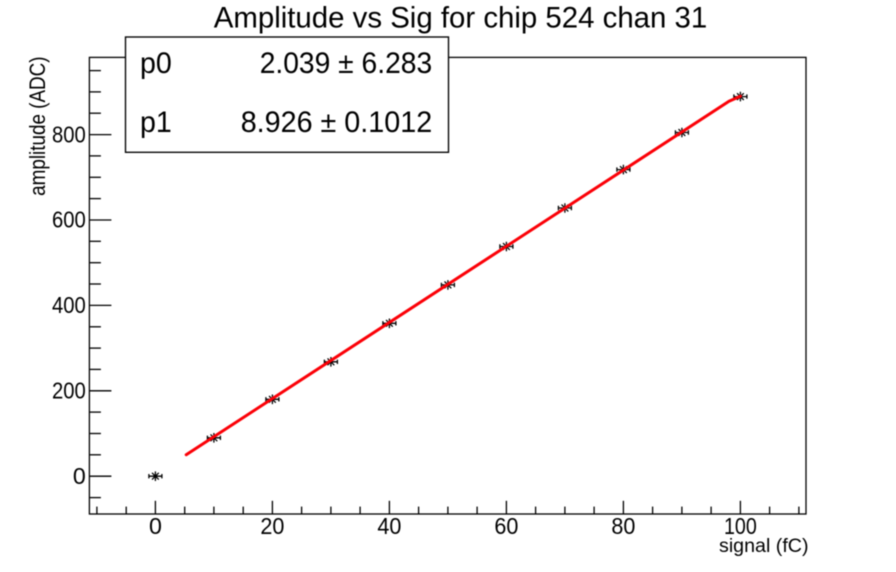 This screenshot has height=572, width=896. Describe the element at coordinates (337, 122) in the screenshot. I see `svg-text: 8.926 ± 0.1012` at that location.